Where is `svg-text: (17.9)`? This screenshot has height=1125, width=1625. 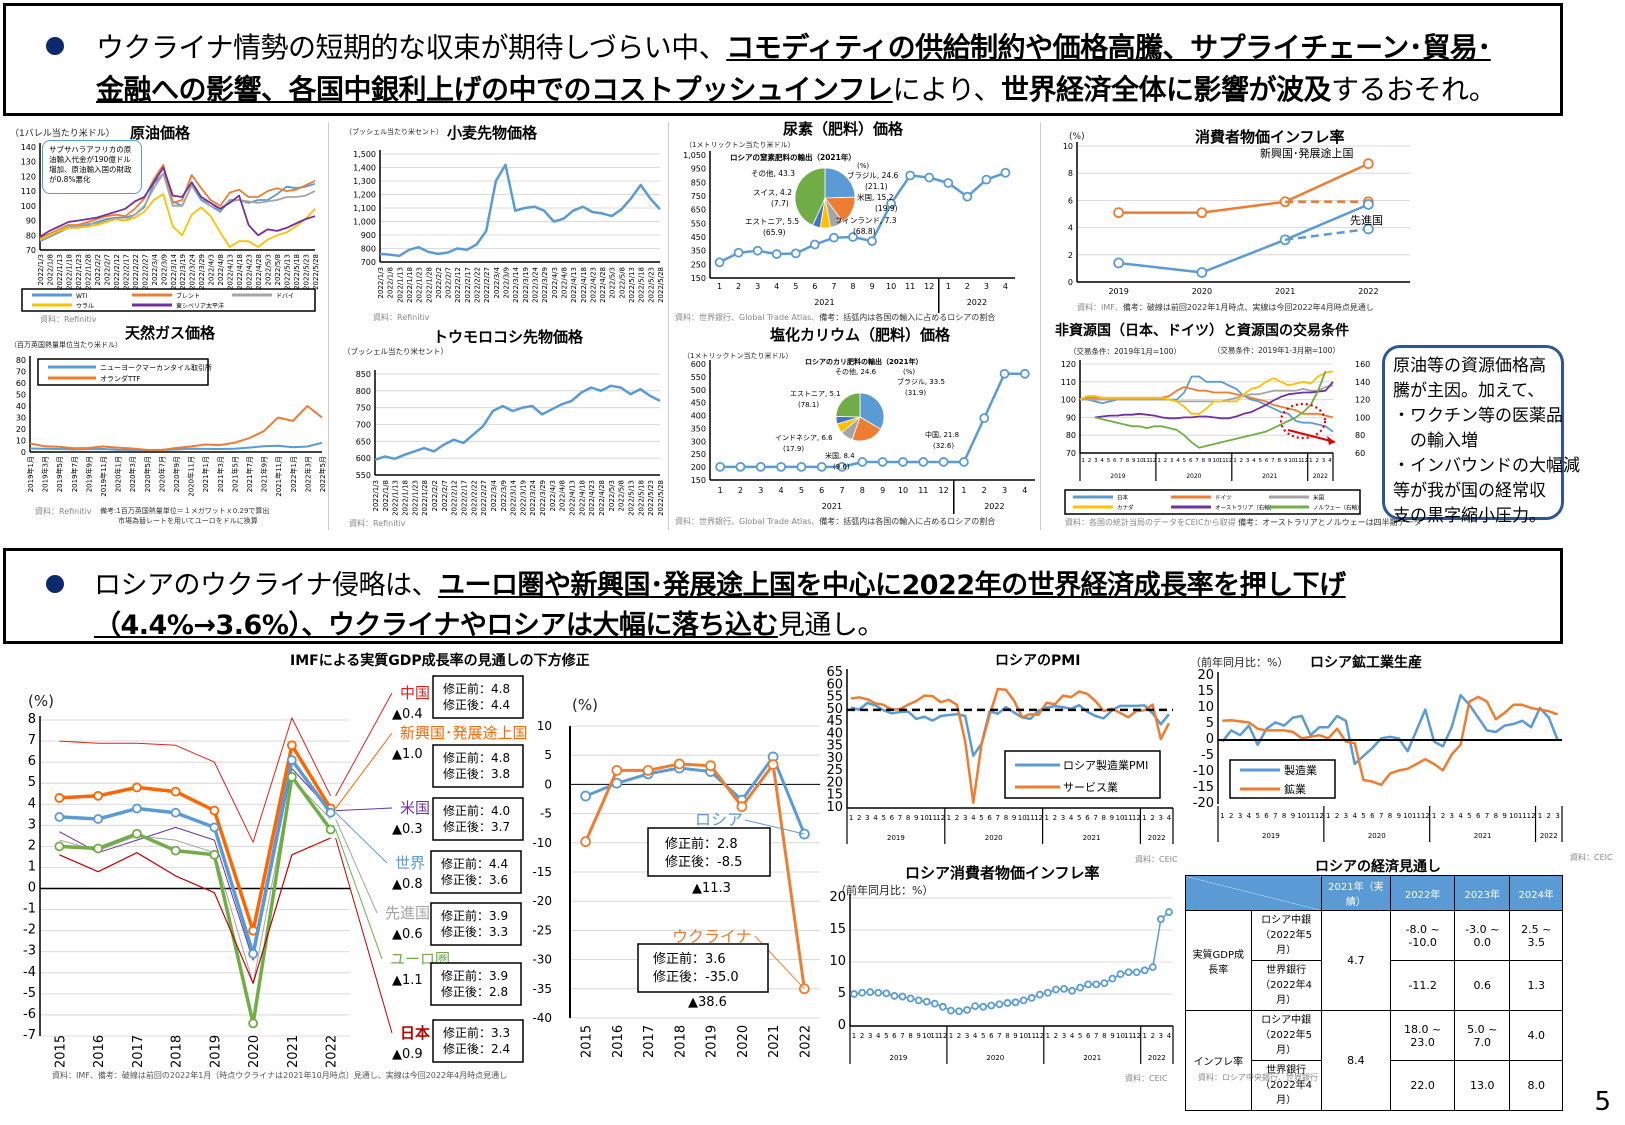 svg-text: (17.9) is located at coordinates (793, 449).